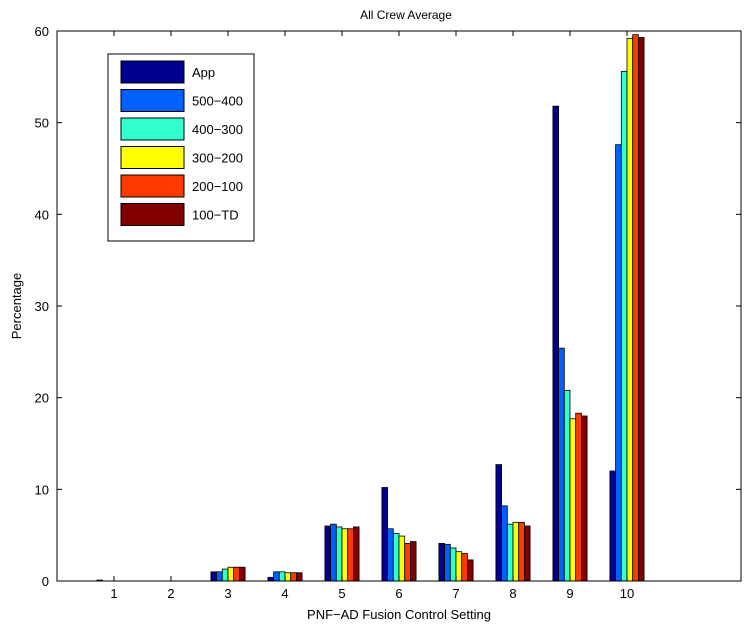  Describe the element at coordinates (398, 593) in the screenshot. I see `x-tick-label: 6` at that location.